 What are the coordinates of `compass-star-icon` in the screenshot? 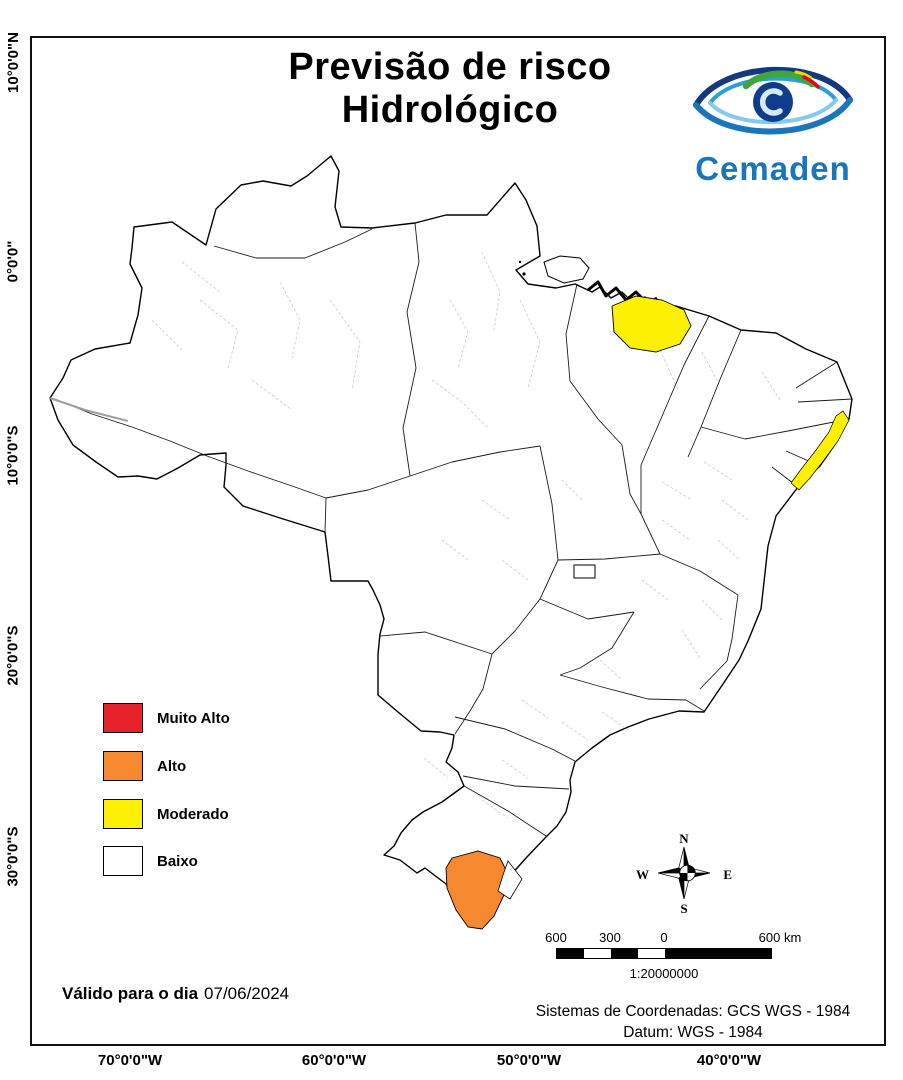 It's located at (684, 873).